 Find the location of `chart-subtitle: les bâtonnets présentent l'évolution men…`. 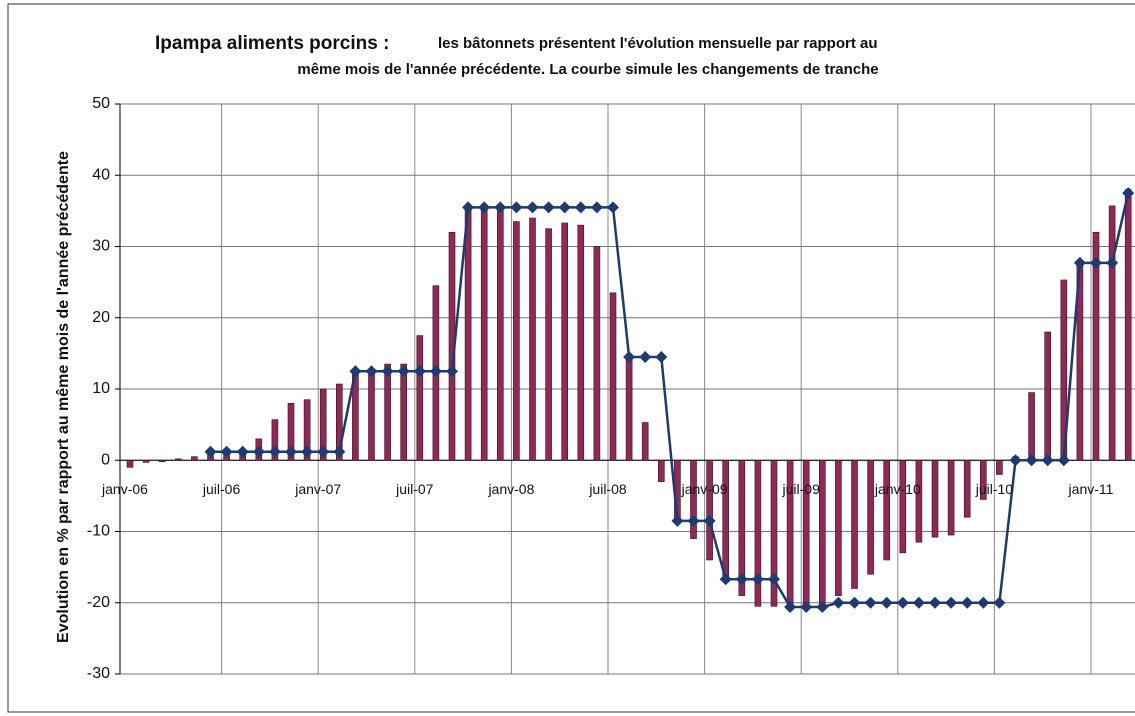

chart-subtitle: les bâtonnets présentent l'évolution men… is located at coordinates (658, 43).